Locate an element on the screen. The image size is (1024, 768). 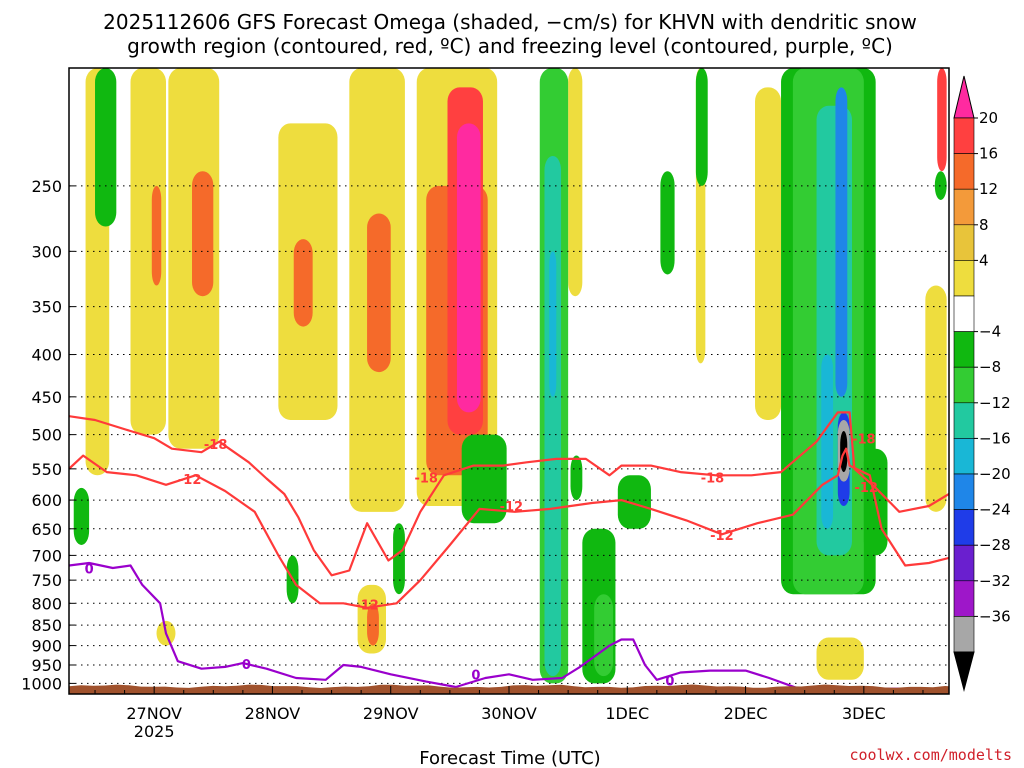
colorbar-label-10: −24 is located at coordinates (995, 510).